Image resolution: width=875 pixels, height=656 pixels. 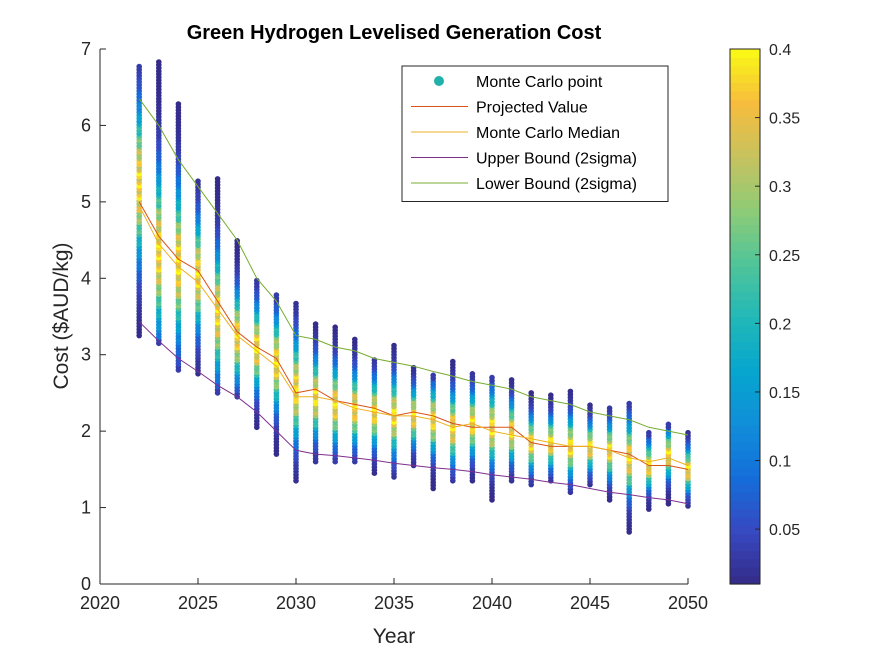 I want to click on x-axis-label: Year, so click(x=394, y=636).